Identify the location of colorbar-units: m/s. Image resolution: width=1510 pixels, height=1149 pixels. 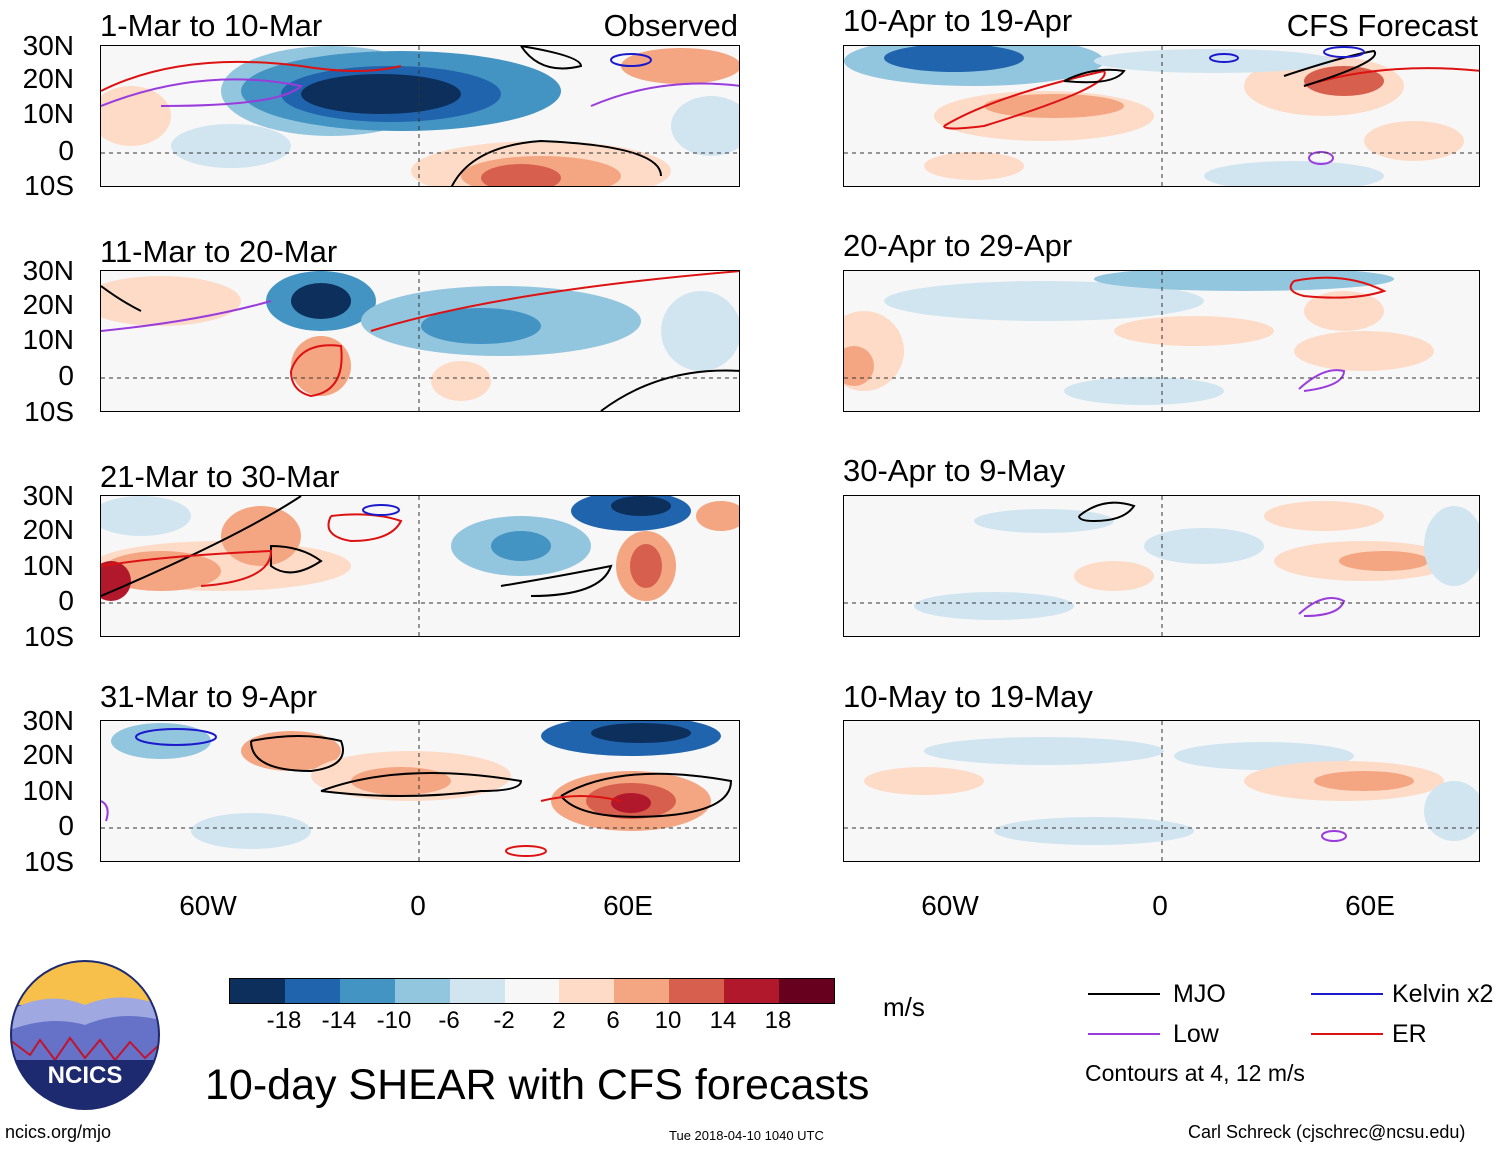
(904, 1007).